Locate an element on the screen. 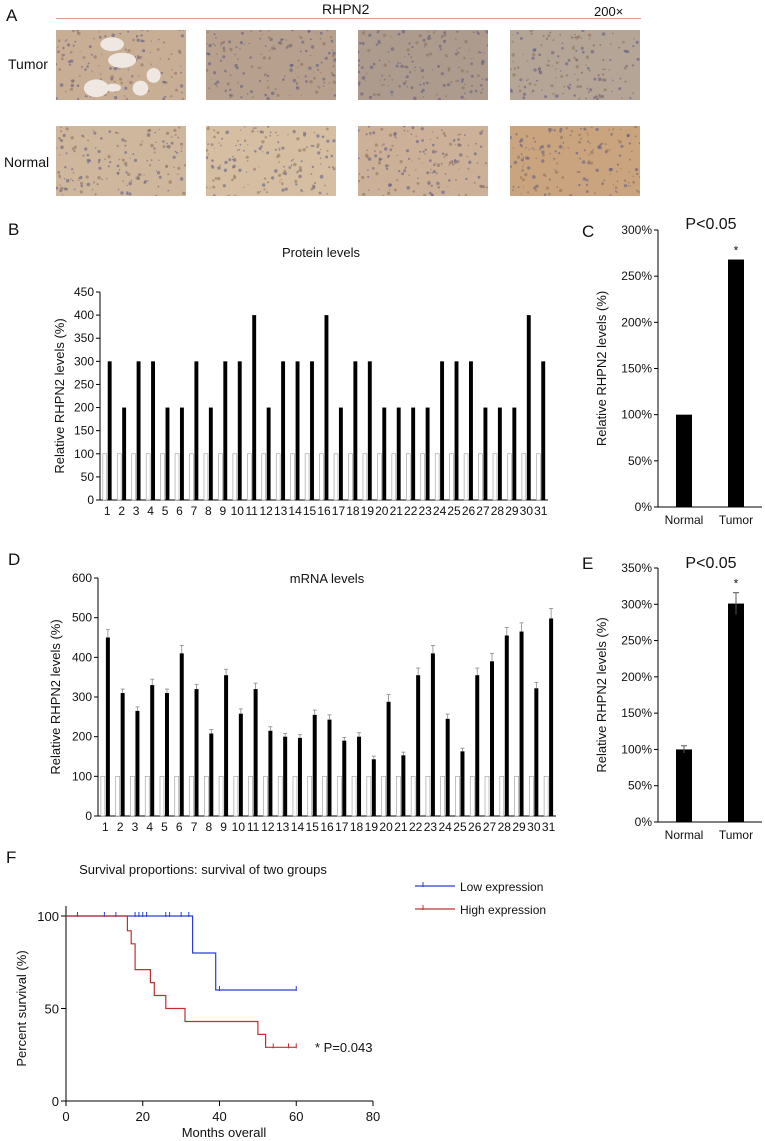 Image resolution: width=765 pixels, height=1141 pixels. panel-e-y-tick-label: 300% is located at coordinates (636, 604).